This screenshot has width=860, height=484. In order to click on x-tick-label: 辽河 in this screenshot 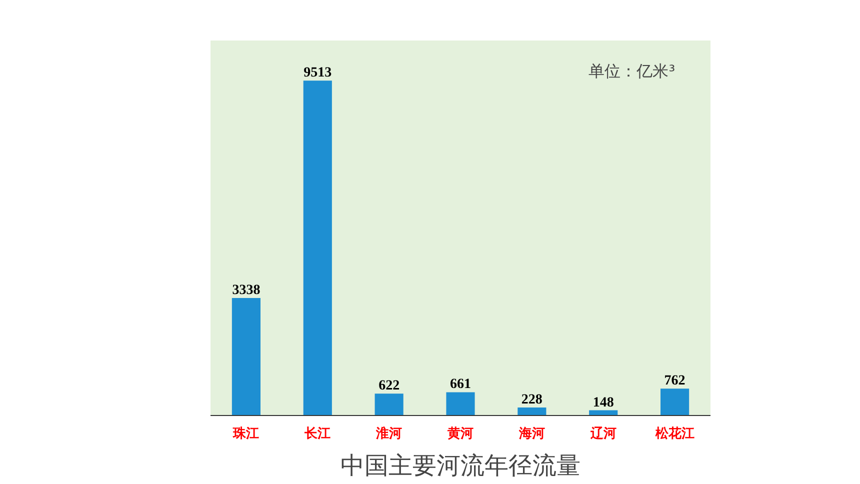, I will do `click(602, 434)`.